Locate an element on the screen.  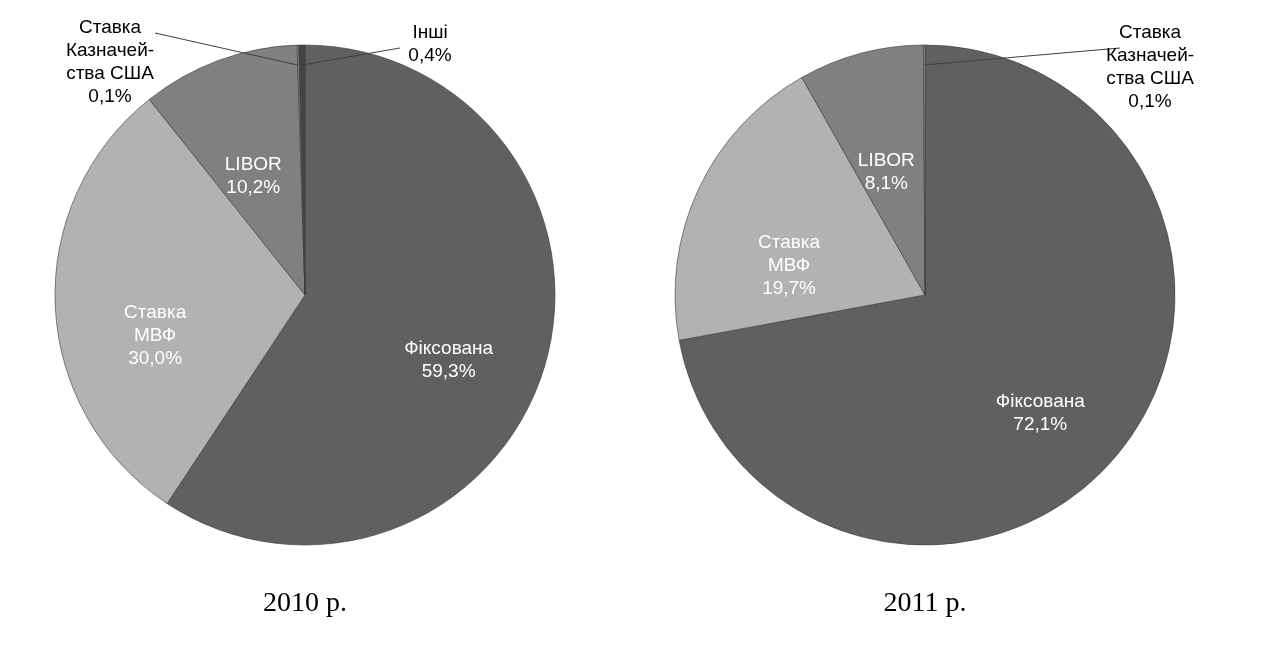
data-label: 59,3% is located at coordinates (448, 371).